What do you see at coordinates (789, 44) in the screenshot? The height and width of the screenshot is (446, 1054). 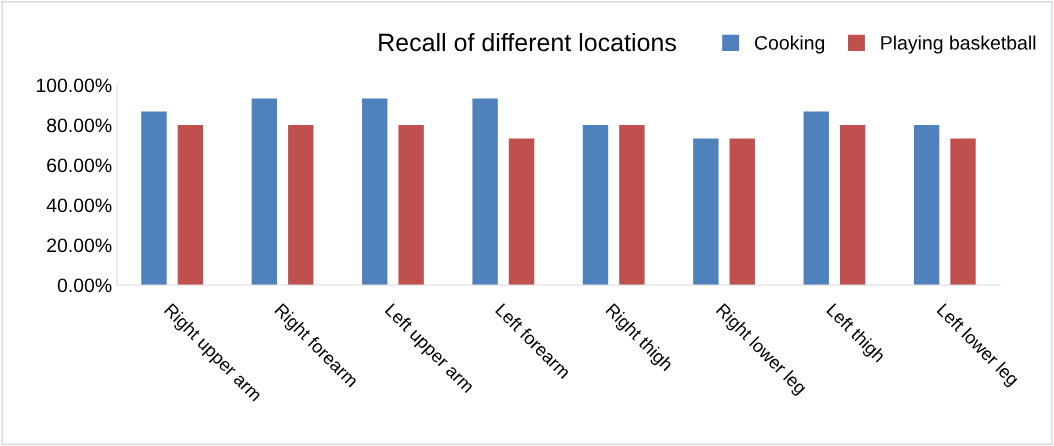 I see `legend-label: Cooking` at bounding box center [789, 44].